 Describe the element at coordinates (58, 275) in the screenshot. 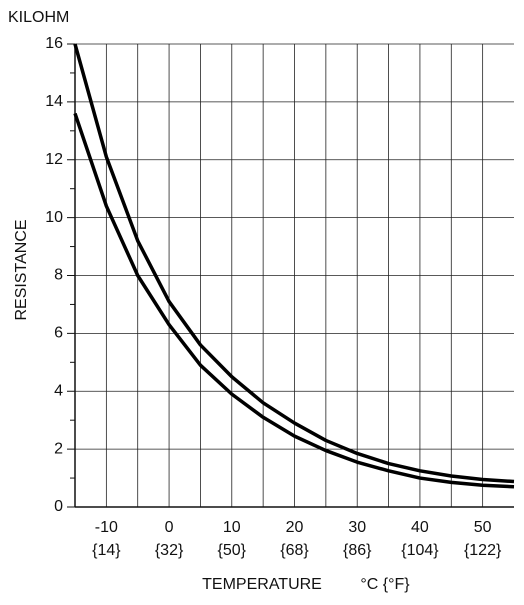

I see `y-tick-label: 8` at that location.